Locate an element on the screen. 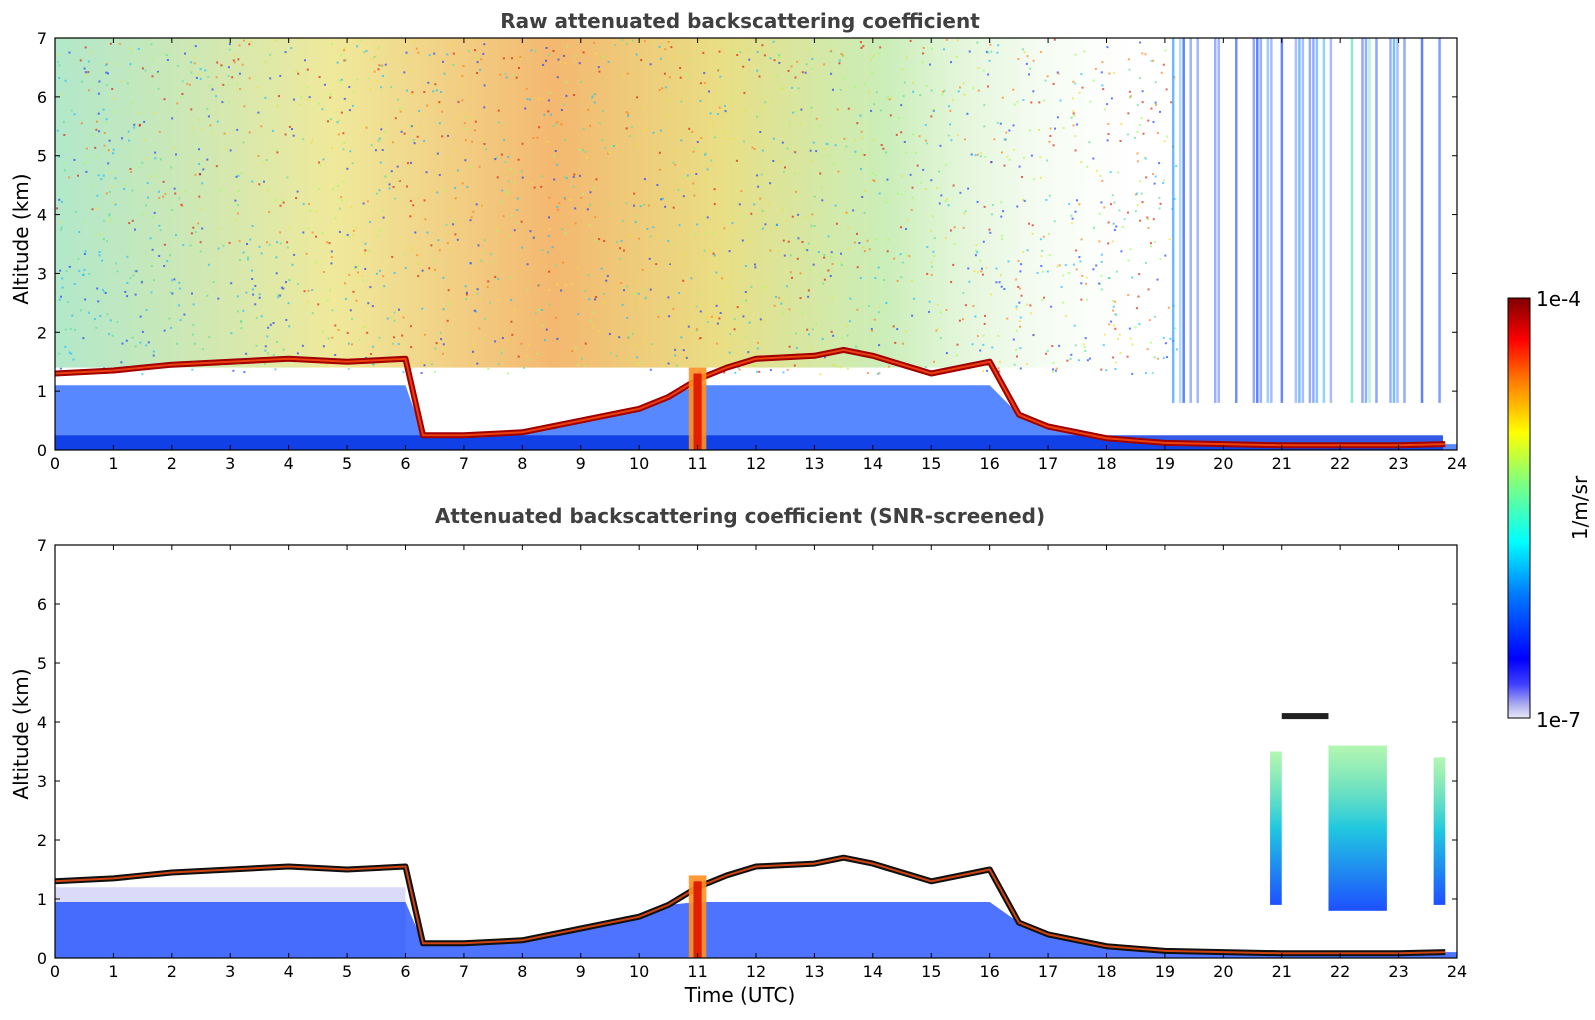 The height and width of the screenshot is (1020, 1595). sparse-columns is located at coordinates (1306, 220).